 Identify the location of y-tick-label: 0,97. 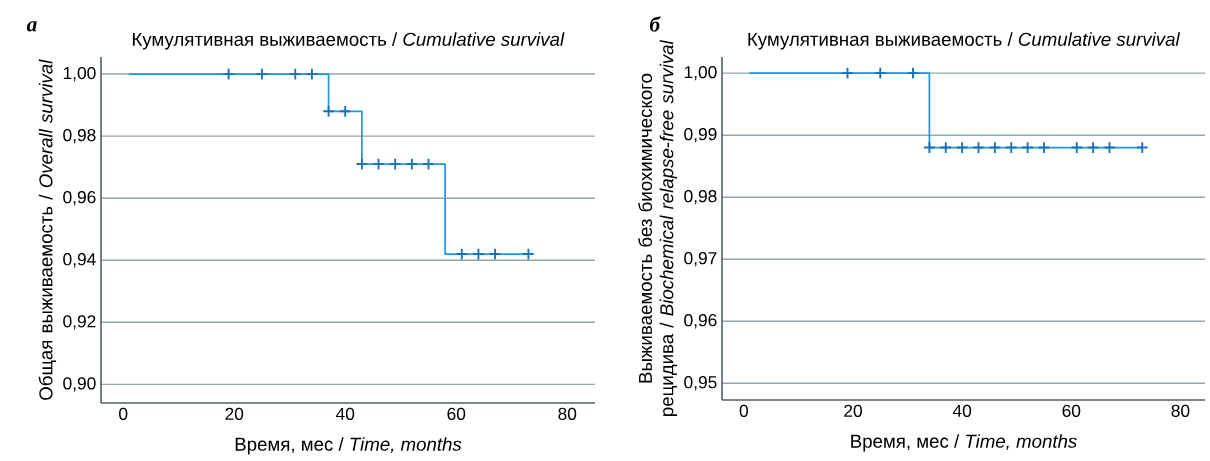
(700, 259).